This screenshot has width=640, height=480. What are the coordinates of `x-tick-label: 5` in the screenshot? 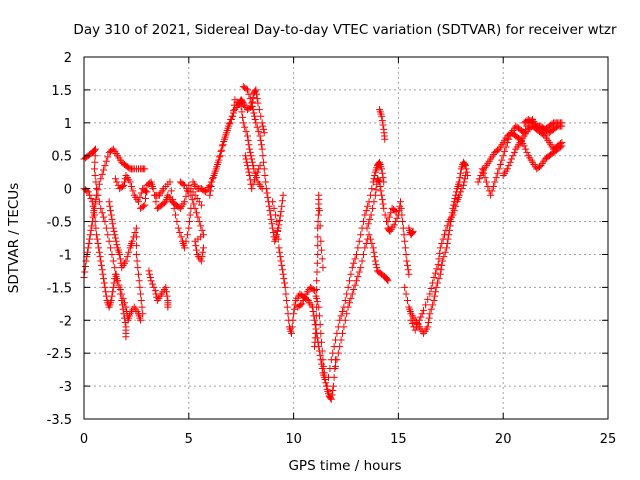 It's located at (189, 439).